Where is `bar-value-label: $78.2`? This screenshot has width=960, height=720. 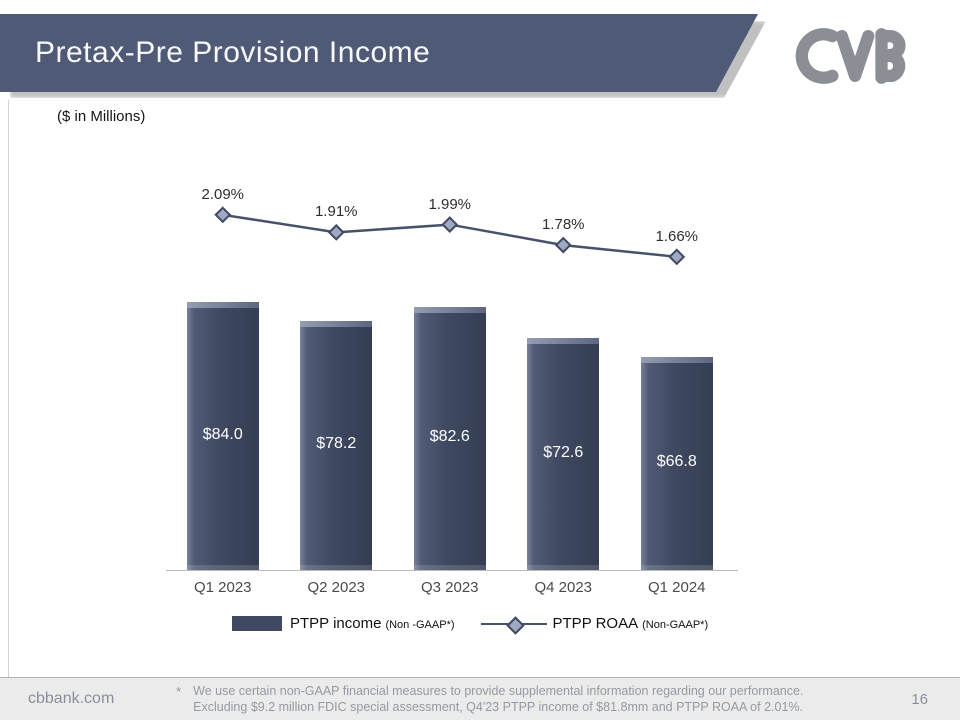
bar-value-label: $78.2 is located at coordinates (336, 444).